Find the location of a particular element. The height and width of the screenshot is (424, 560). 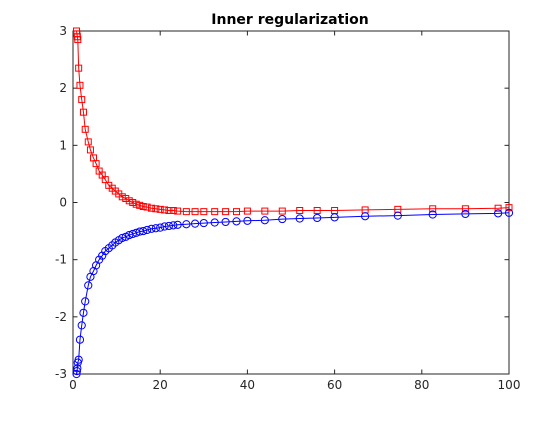

y-tick-label: -3 is located at coordinates (61, 374).